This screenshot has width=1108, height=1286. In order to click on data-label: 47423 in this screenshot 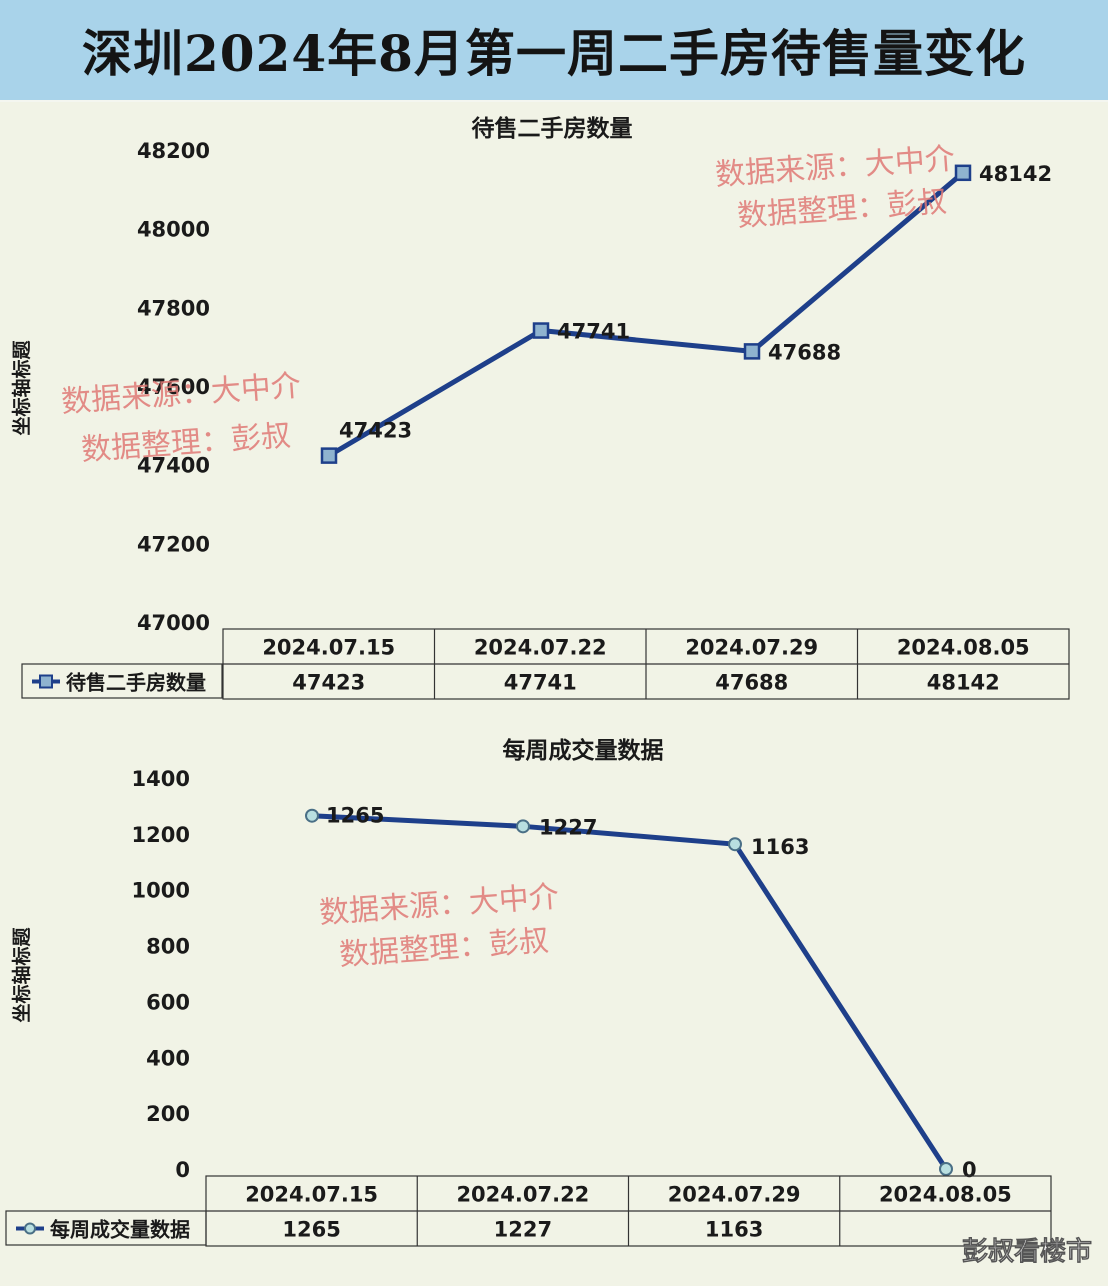, I will do `click(375, 431)`.